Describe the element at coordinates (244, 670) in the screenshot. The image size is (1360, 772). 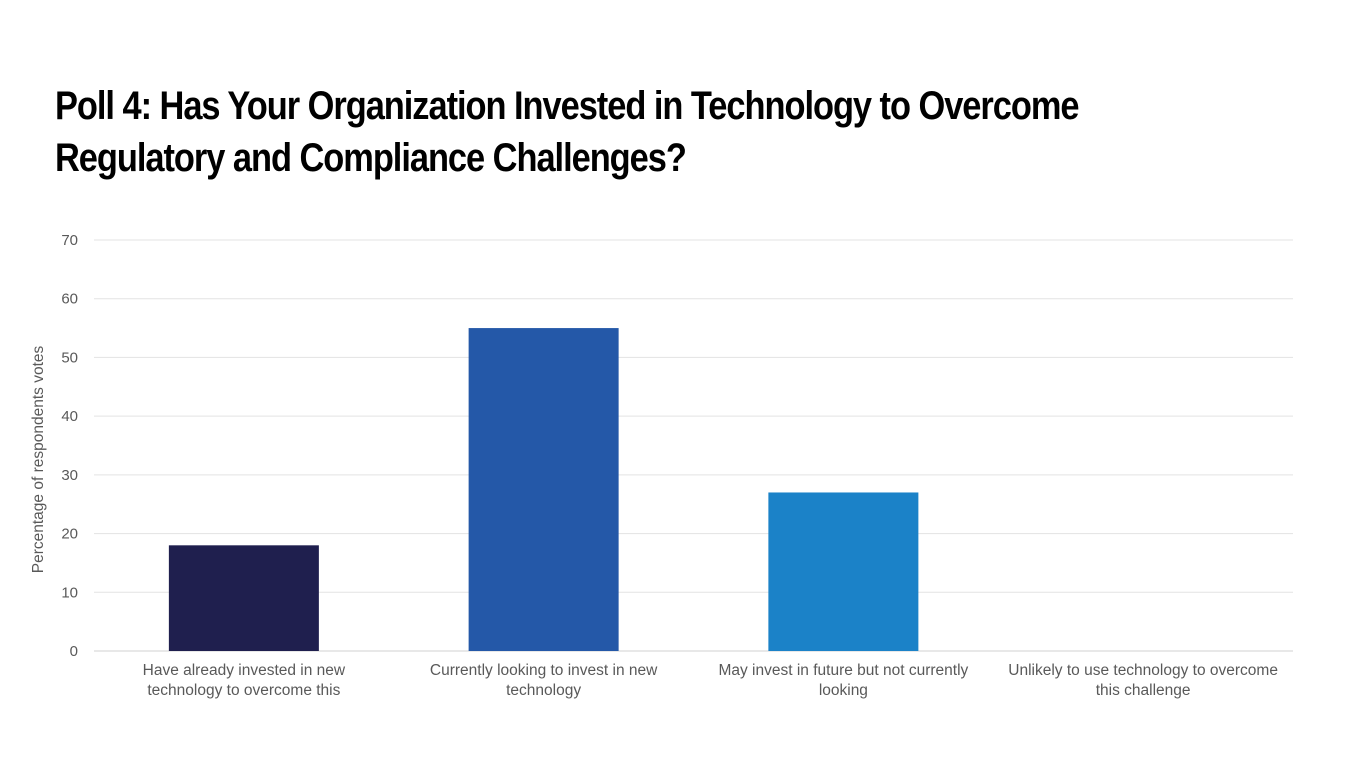
I see `x-category-label: Have already invested in new` at that location.